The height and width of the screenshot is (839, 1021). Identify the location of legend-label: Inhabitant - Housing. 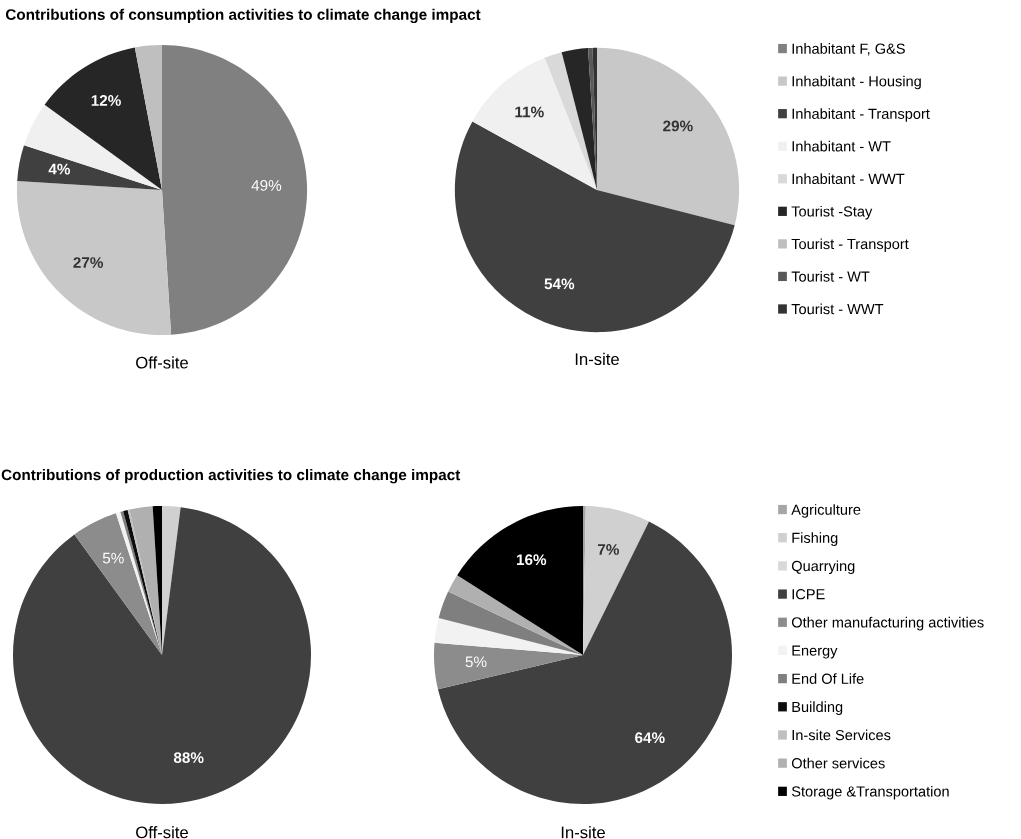
(856, 82).